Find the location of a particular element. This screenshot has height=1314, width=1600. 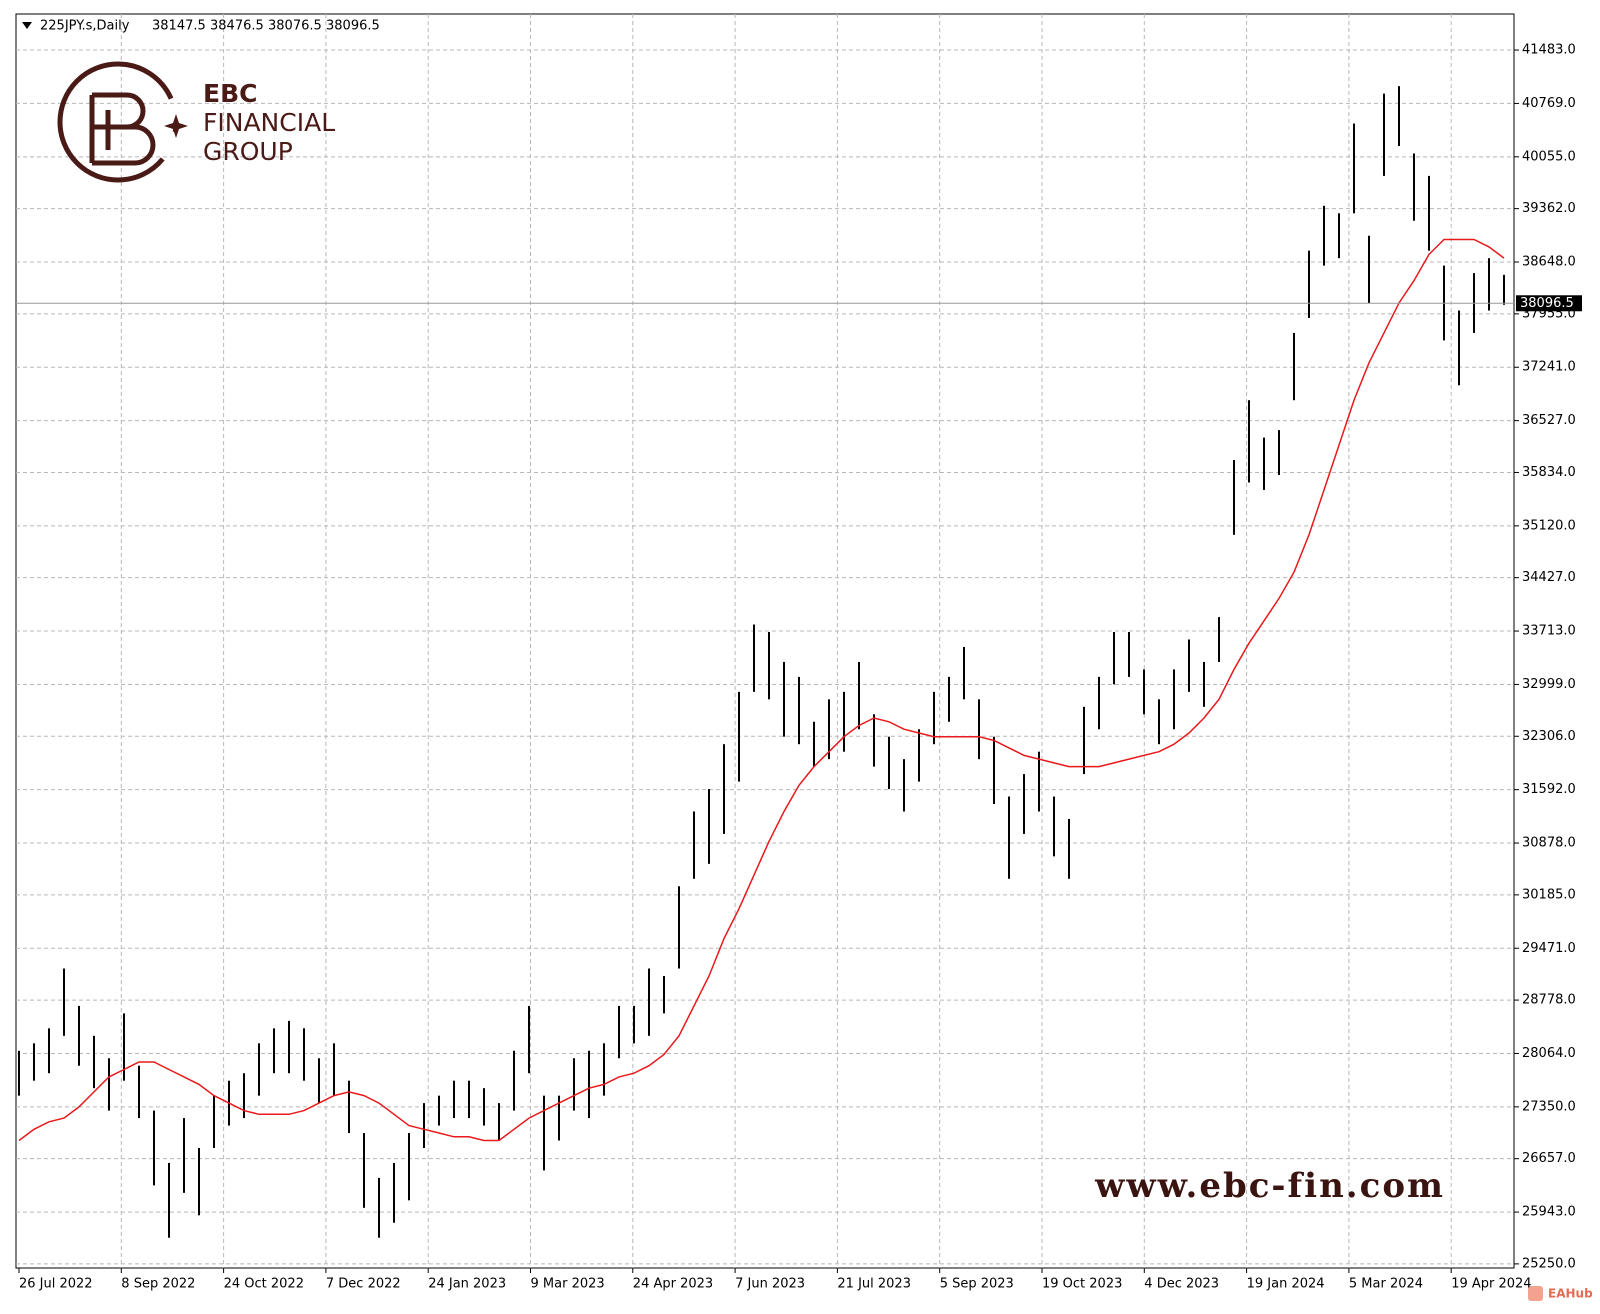

price-label: 38096.5 is located at coordinates (1547, 303).